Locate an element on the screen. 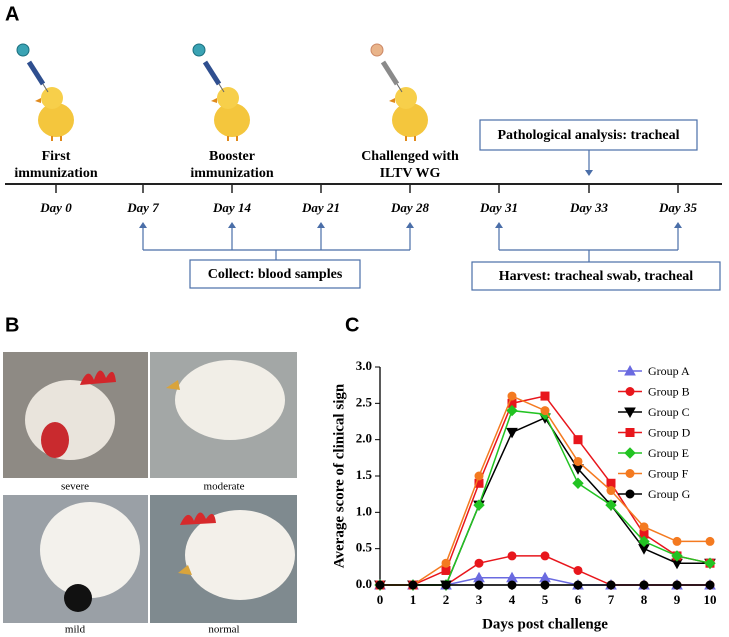 This screenshot has width=729, height=637. x-tick-label: 10 is located at coordinates (710, 599).